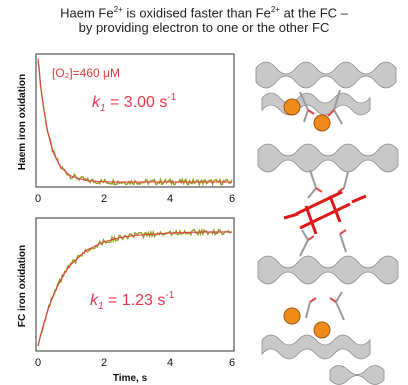 Image resolution: width=408 pixels, height=385 pixels. Describe the element at coordinates (22, 122) in the screenshot. I see `y-axis-label: Haem iron oxidation` at that location.